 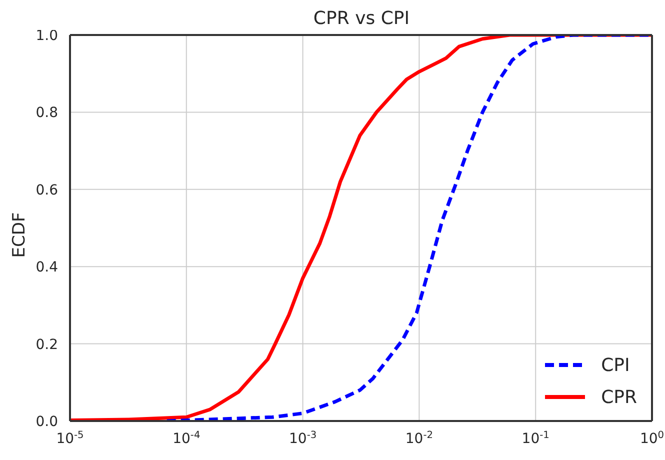 What do you see at coordinates (70, 438) in the screenshot?
I see `x-tick-label: 10$^{-5}$` at bounding box center [70, 438].